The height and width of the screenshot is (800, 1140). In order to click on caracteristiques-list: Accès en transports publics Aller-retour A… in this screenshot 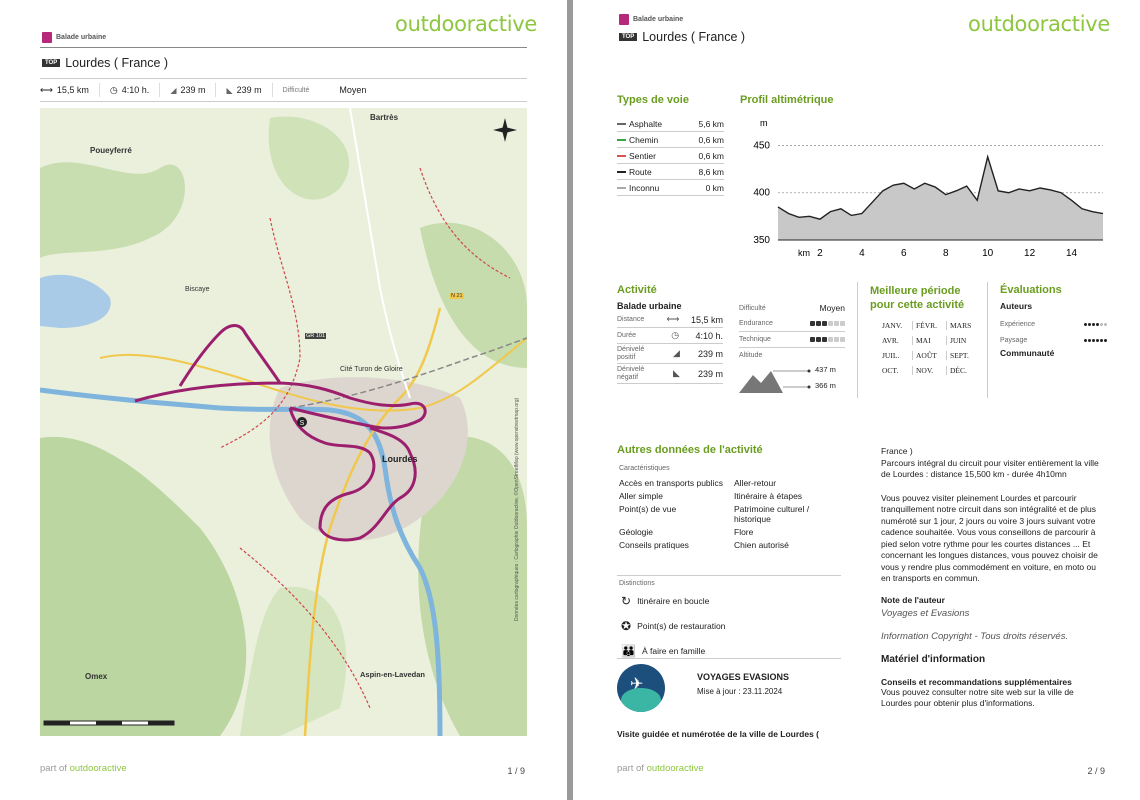, I will do `click(729, 514)`.